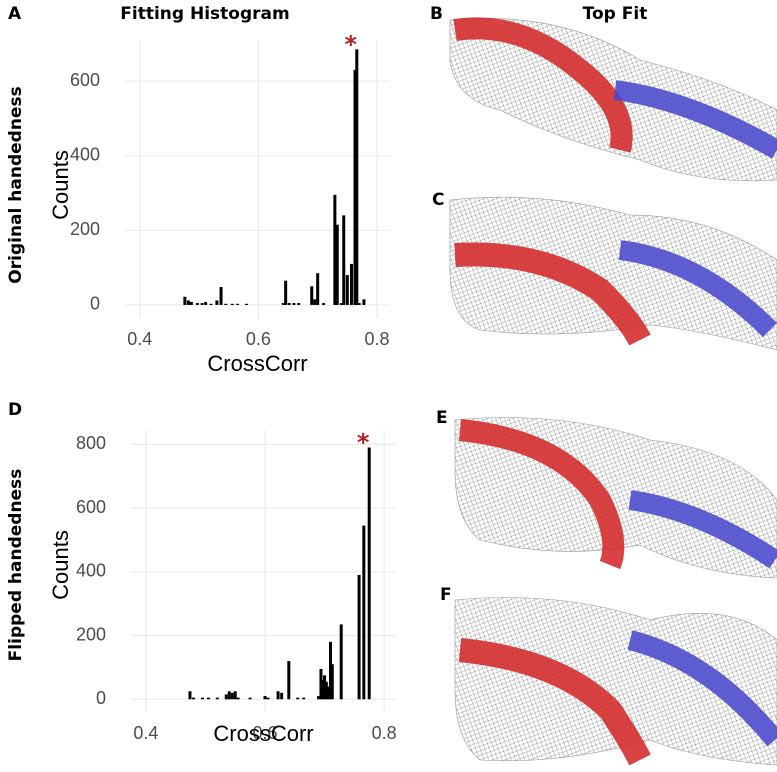  I want to click on panel-label: A, so click(15, 14).